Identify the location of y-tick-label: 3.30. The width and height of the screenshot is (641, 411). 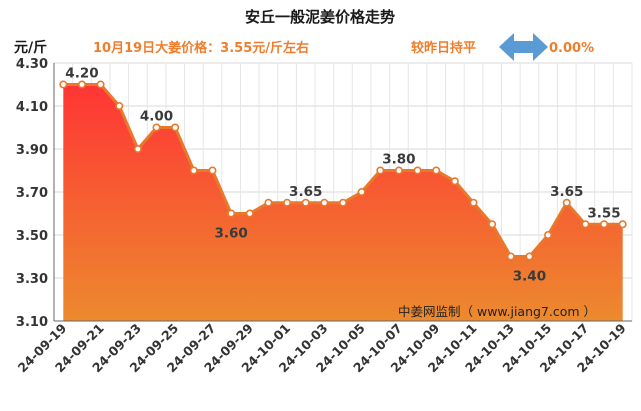
(32, 279).